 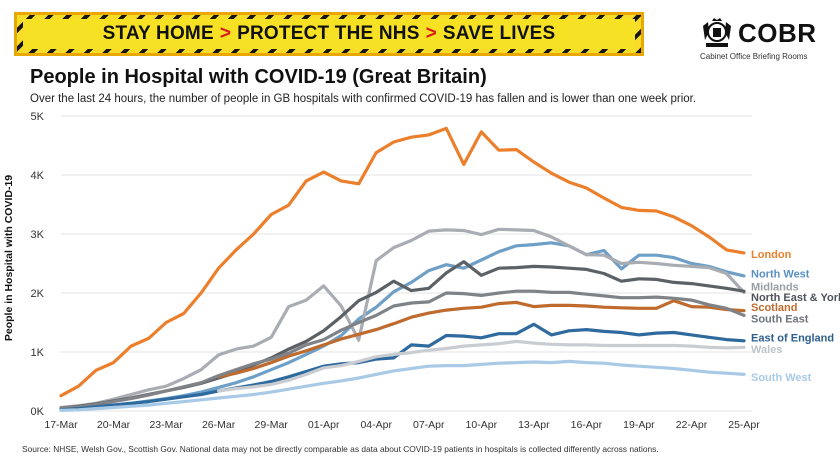 I want to click on series-label: Midlands, so click(x=775, y=288).